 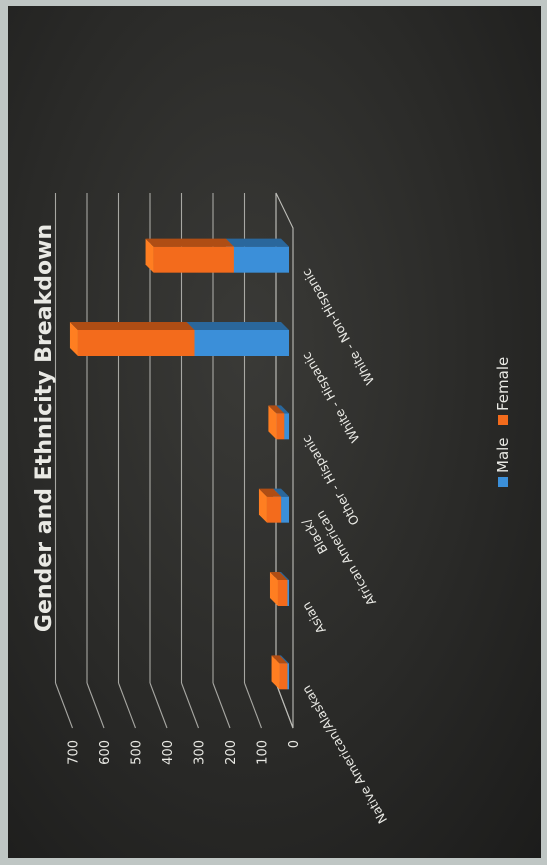 What do you see at coordinates (74, 752) in the screenshot?
I see `y-tick-label: 700` at bounding box center [74, 752].